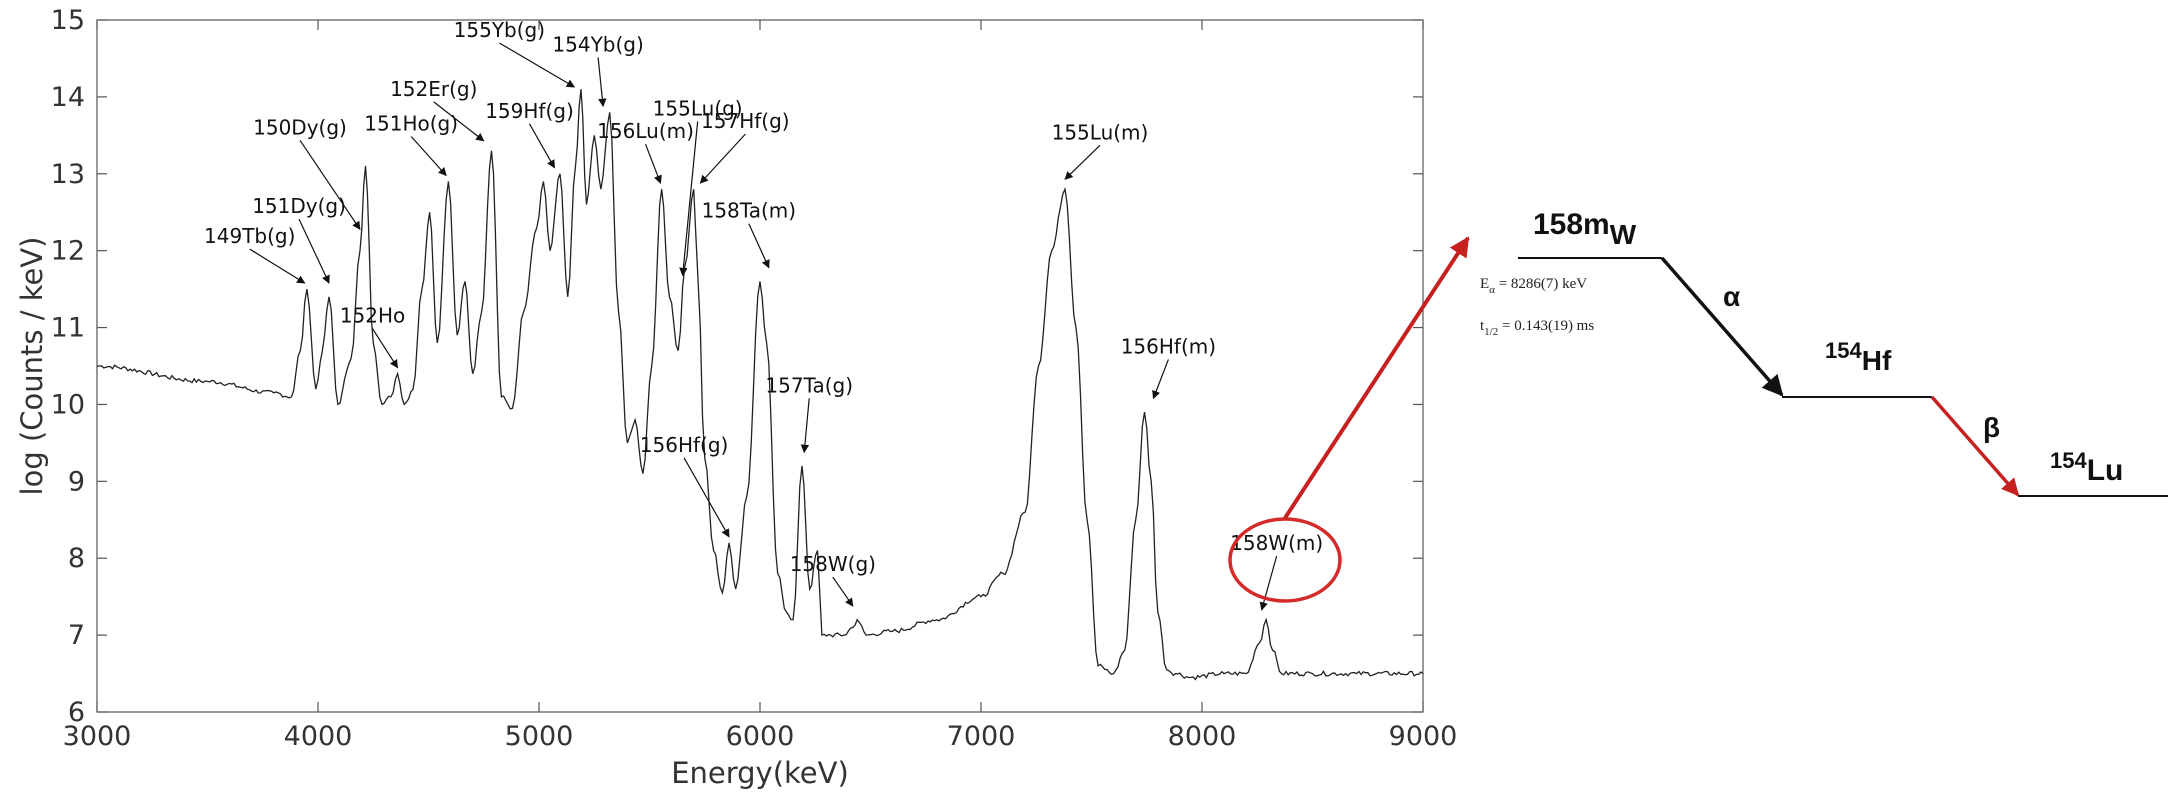 Image resolution: width=2183 pixels, height=792 pixels. What do you see at coordinates (2086, 467) in the screenshot?
I see `granddaughter-nuclide-label: 154Lu` at bounding box center [2086, 467].